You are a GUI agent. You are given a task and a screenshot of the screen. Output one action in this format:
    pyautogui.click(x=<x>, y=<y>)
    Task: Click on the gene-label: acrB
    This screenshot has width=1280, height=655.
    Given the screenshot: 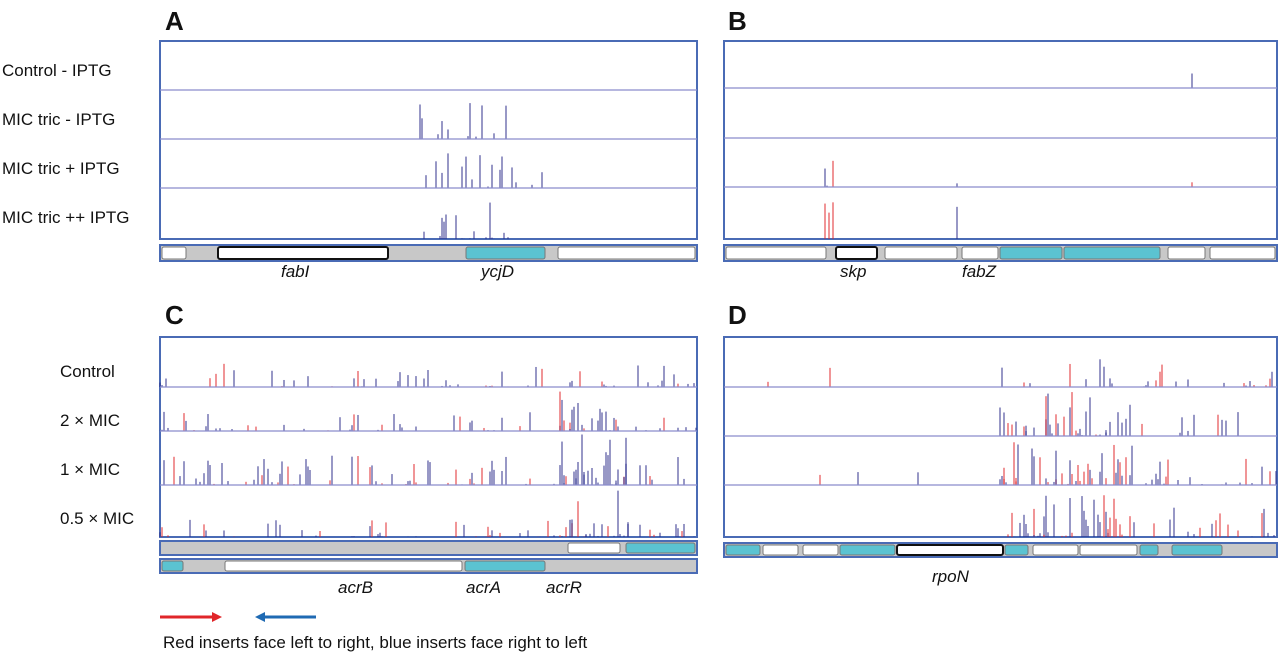 What is the action you would take?
    pyautogui.click(x=355, y=587)
    